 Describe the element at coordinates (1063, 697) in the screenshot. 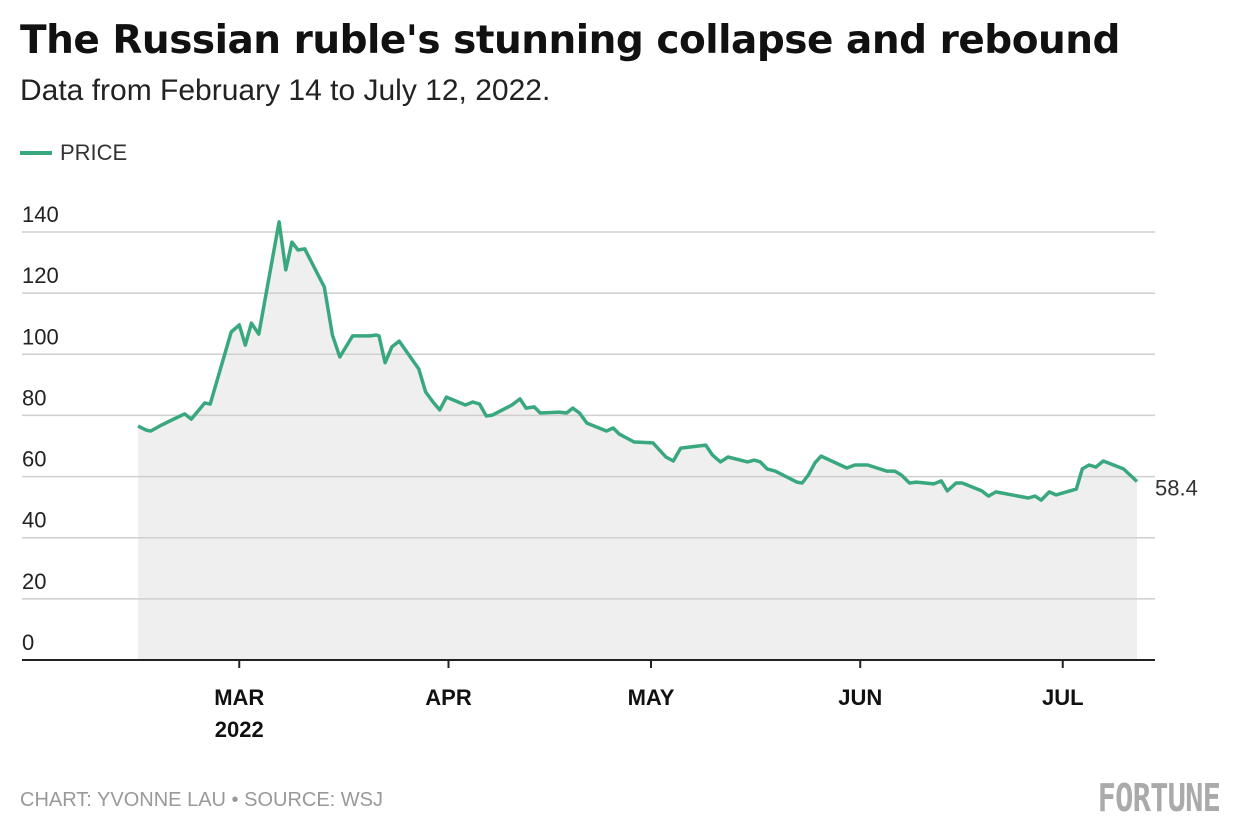

I see `x-tick-label: JUL` at that location.